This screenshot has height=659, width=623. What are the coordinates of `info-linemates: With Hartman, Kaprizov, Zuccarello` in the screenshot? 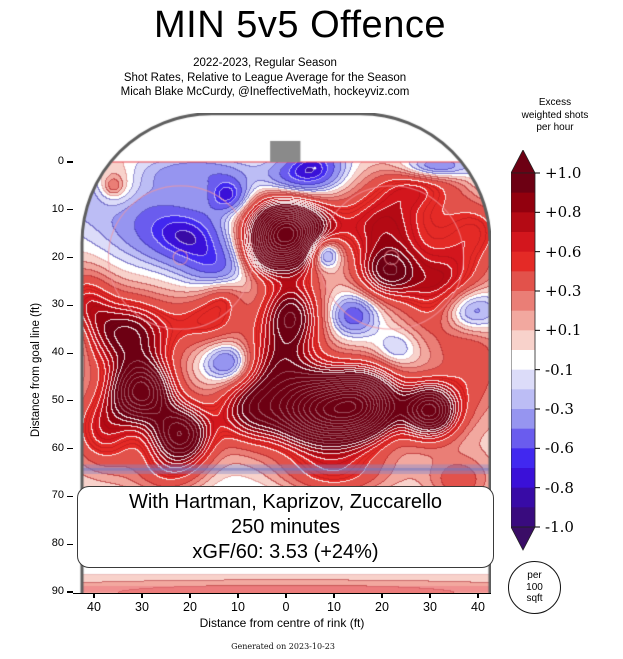 It's located at (285, 502).